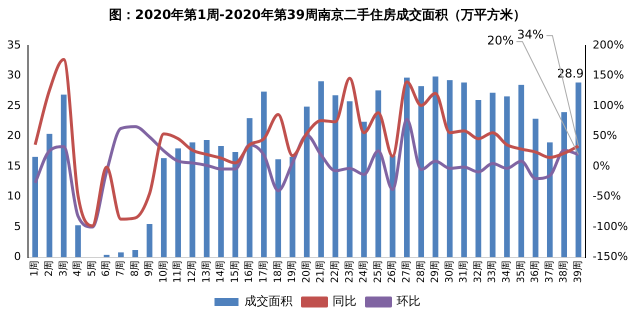  What do you see at coordinates (507, 272) in the screenshot?
I see `x-tick-label: 34周` at bounding box center [507, 272].